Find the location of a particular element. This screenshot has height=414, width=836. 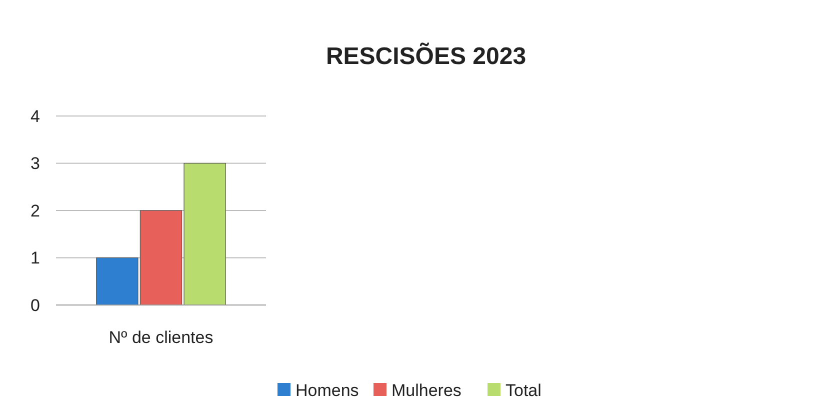

legend-label: Homens is located at coordinates (327, 390).